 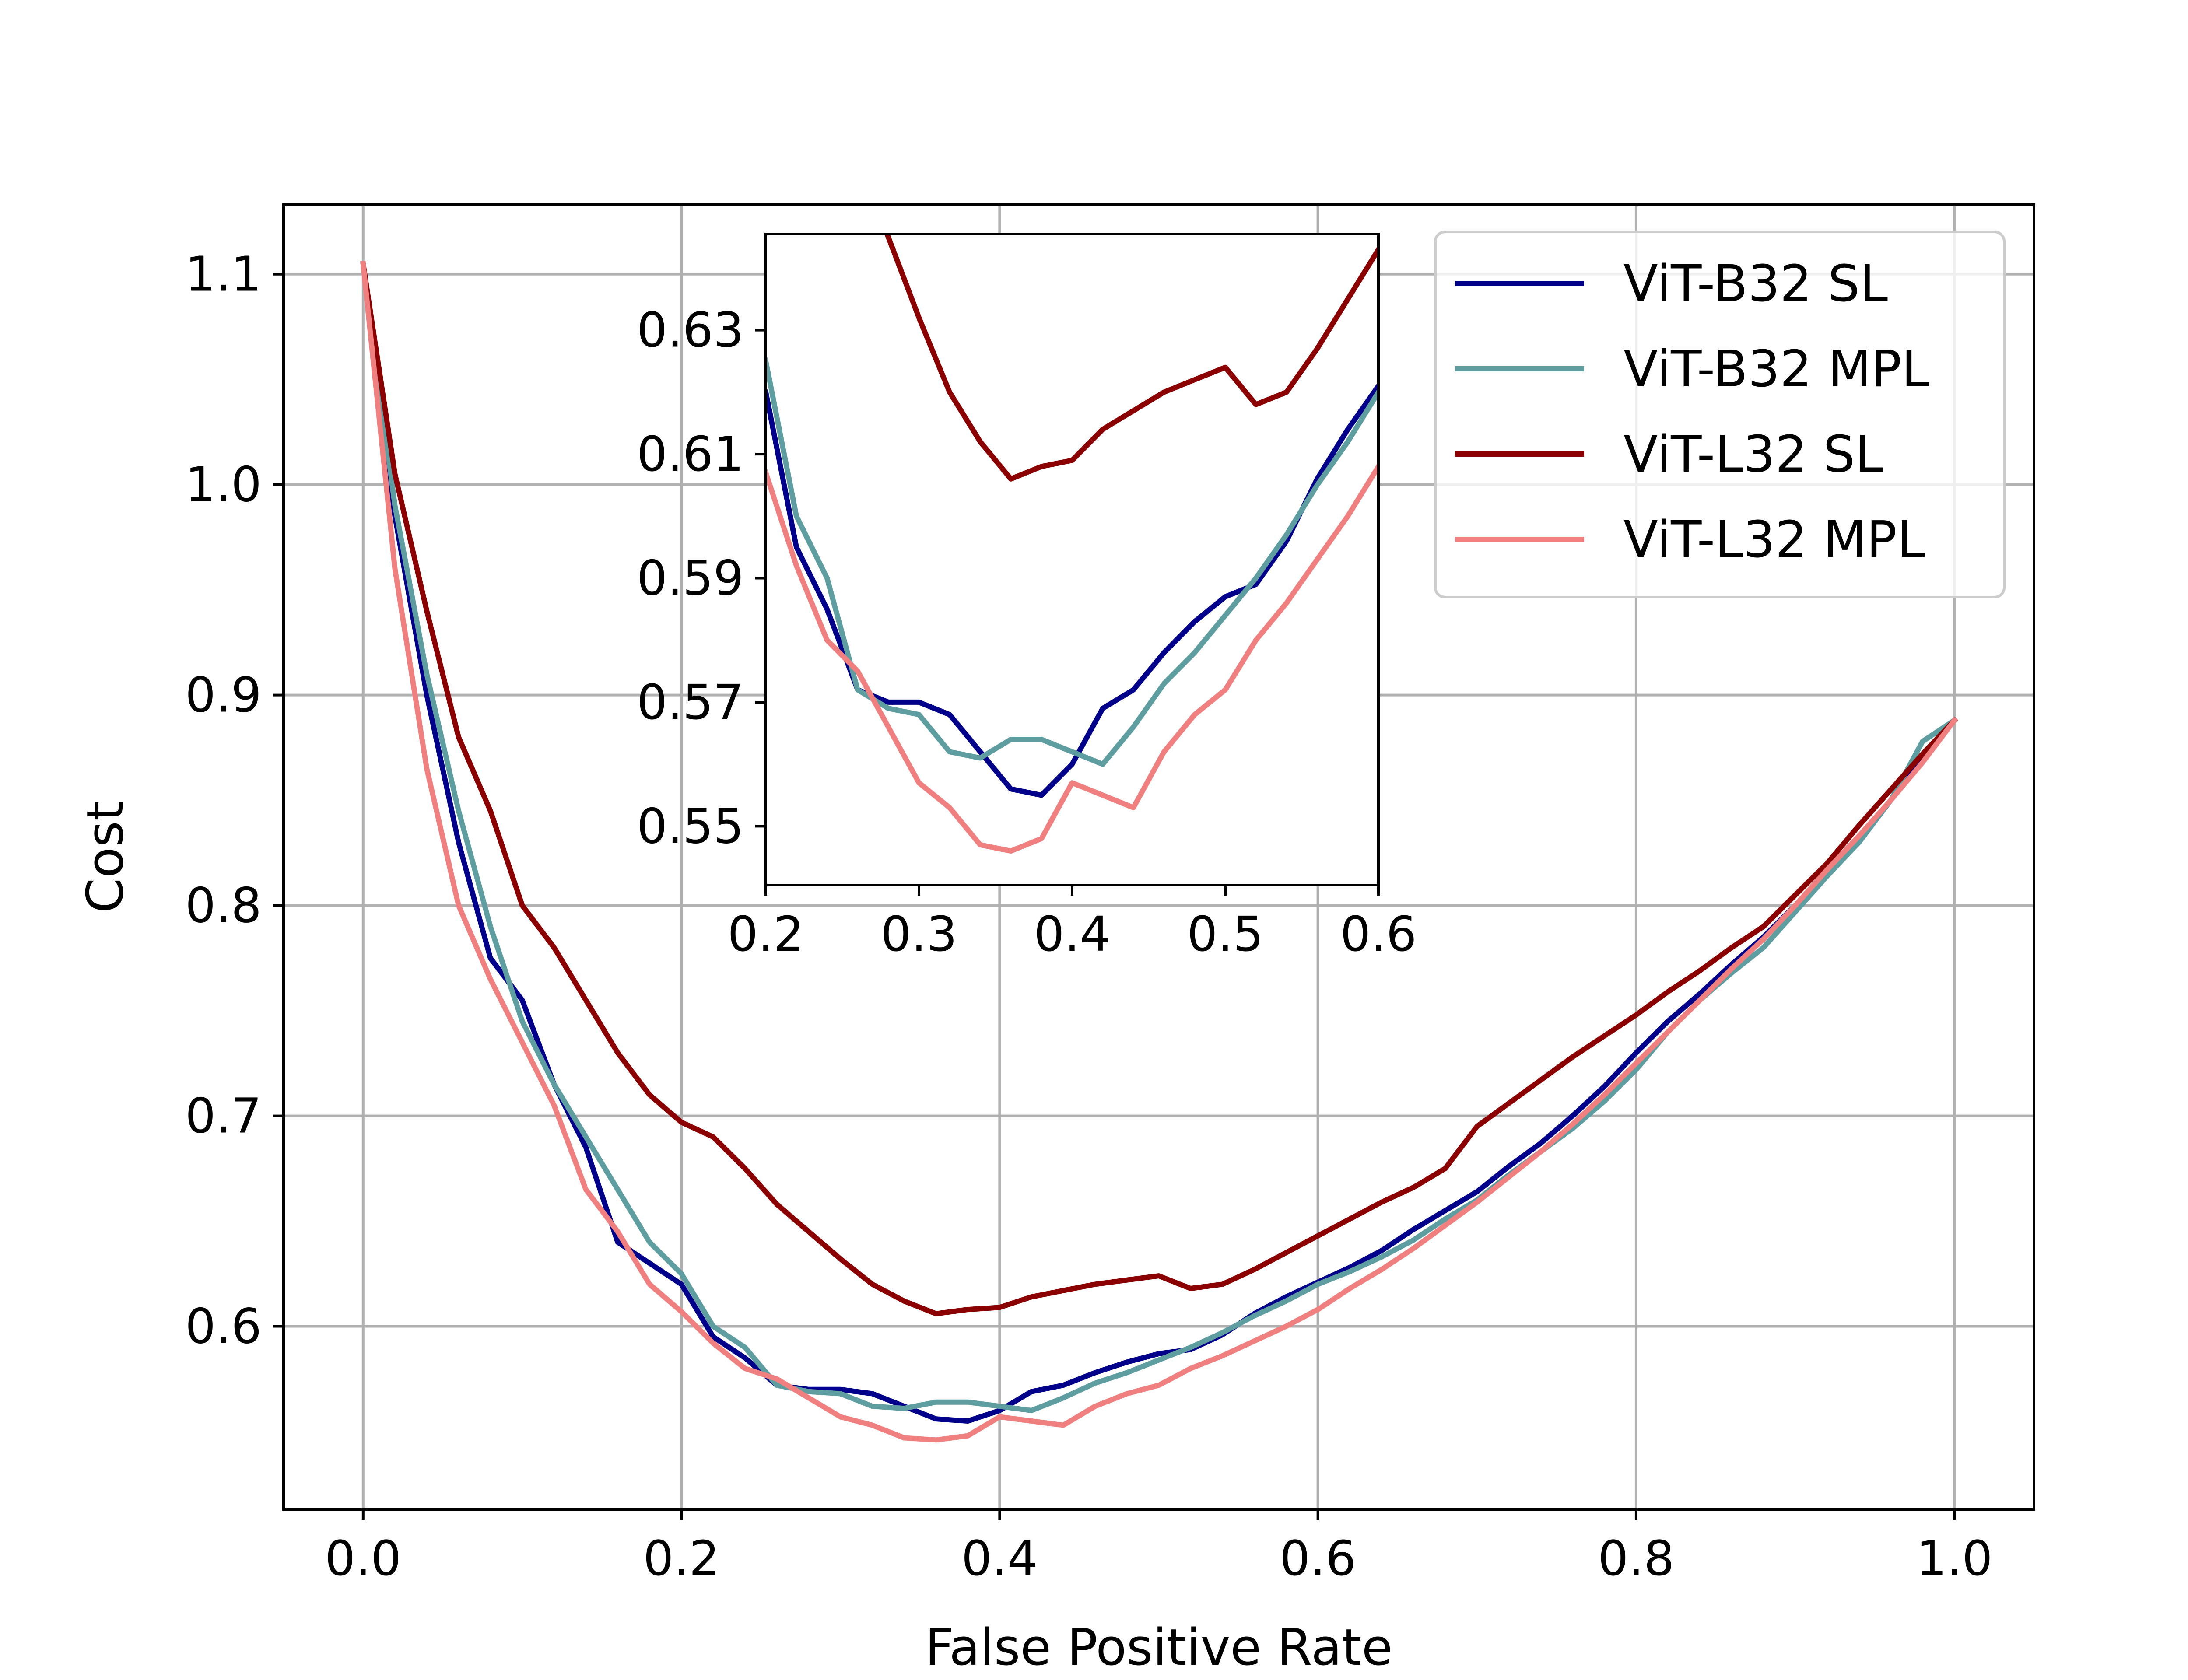 What do you see at coordinates (1753, 454) in the screenshot?
I see `legend-label-vit-l32-sl: ViT-L32 SL` at bounding box center [1753, 454].